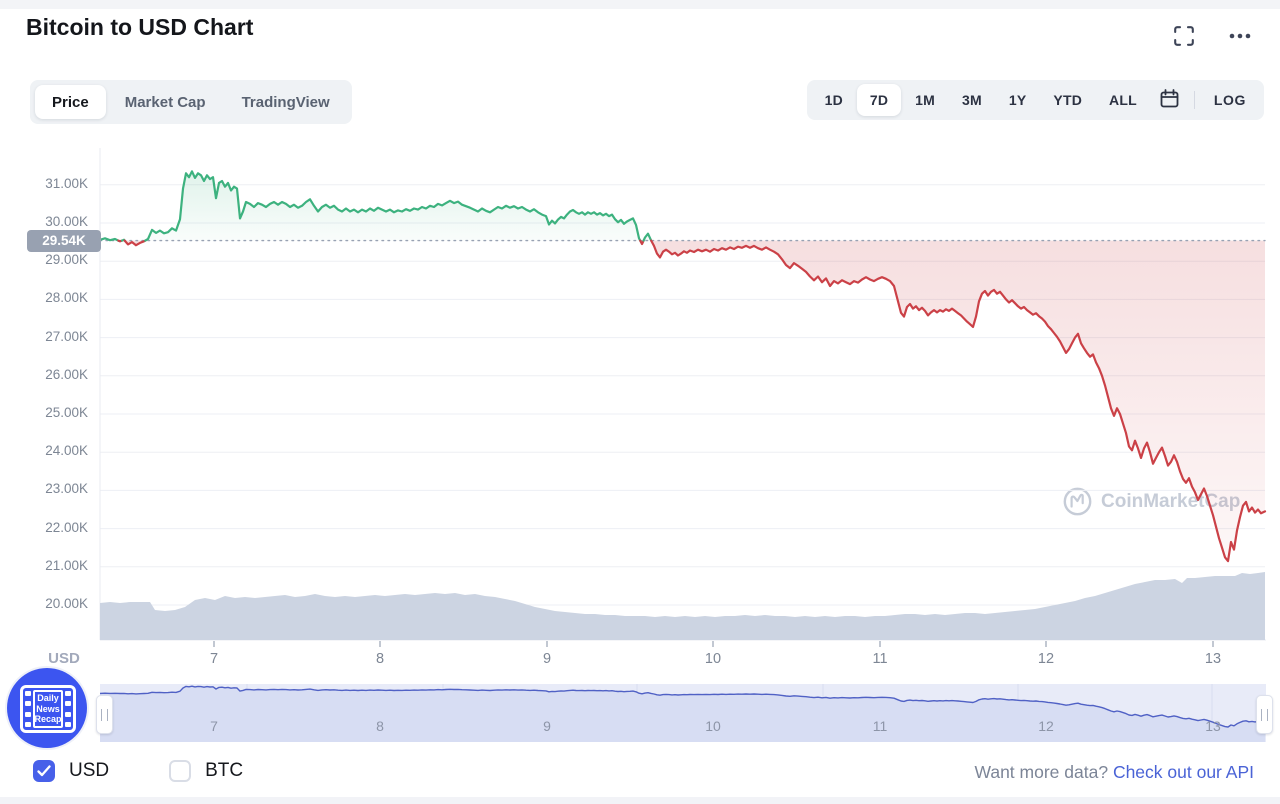  I want to click on usd-checkbox-label: USD, so click(89, 770).